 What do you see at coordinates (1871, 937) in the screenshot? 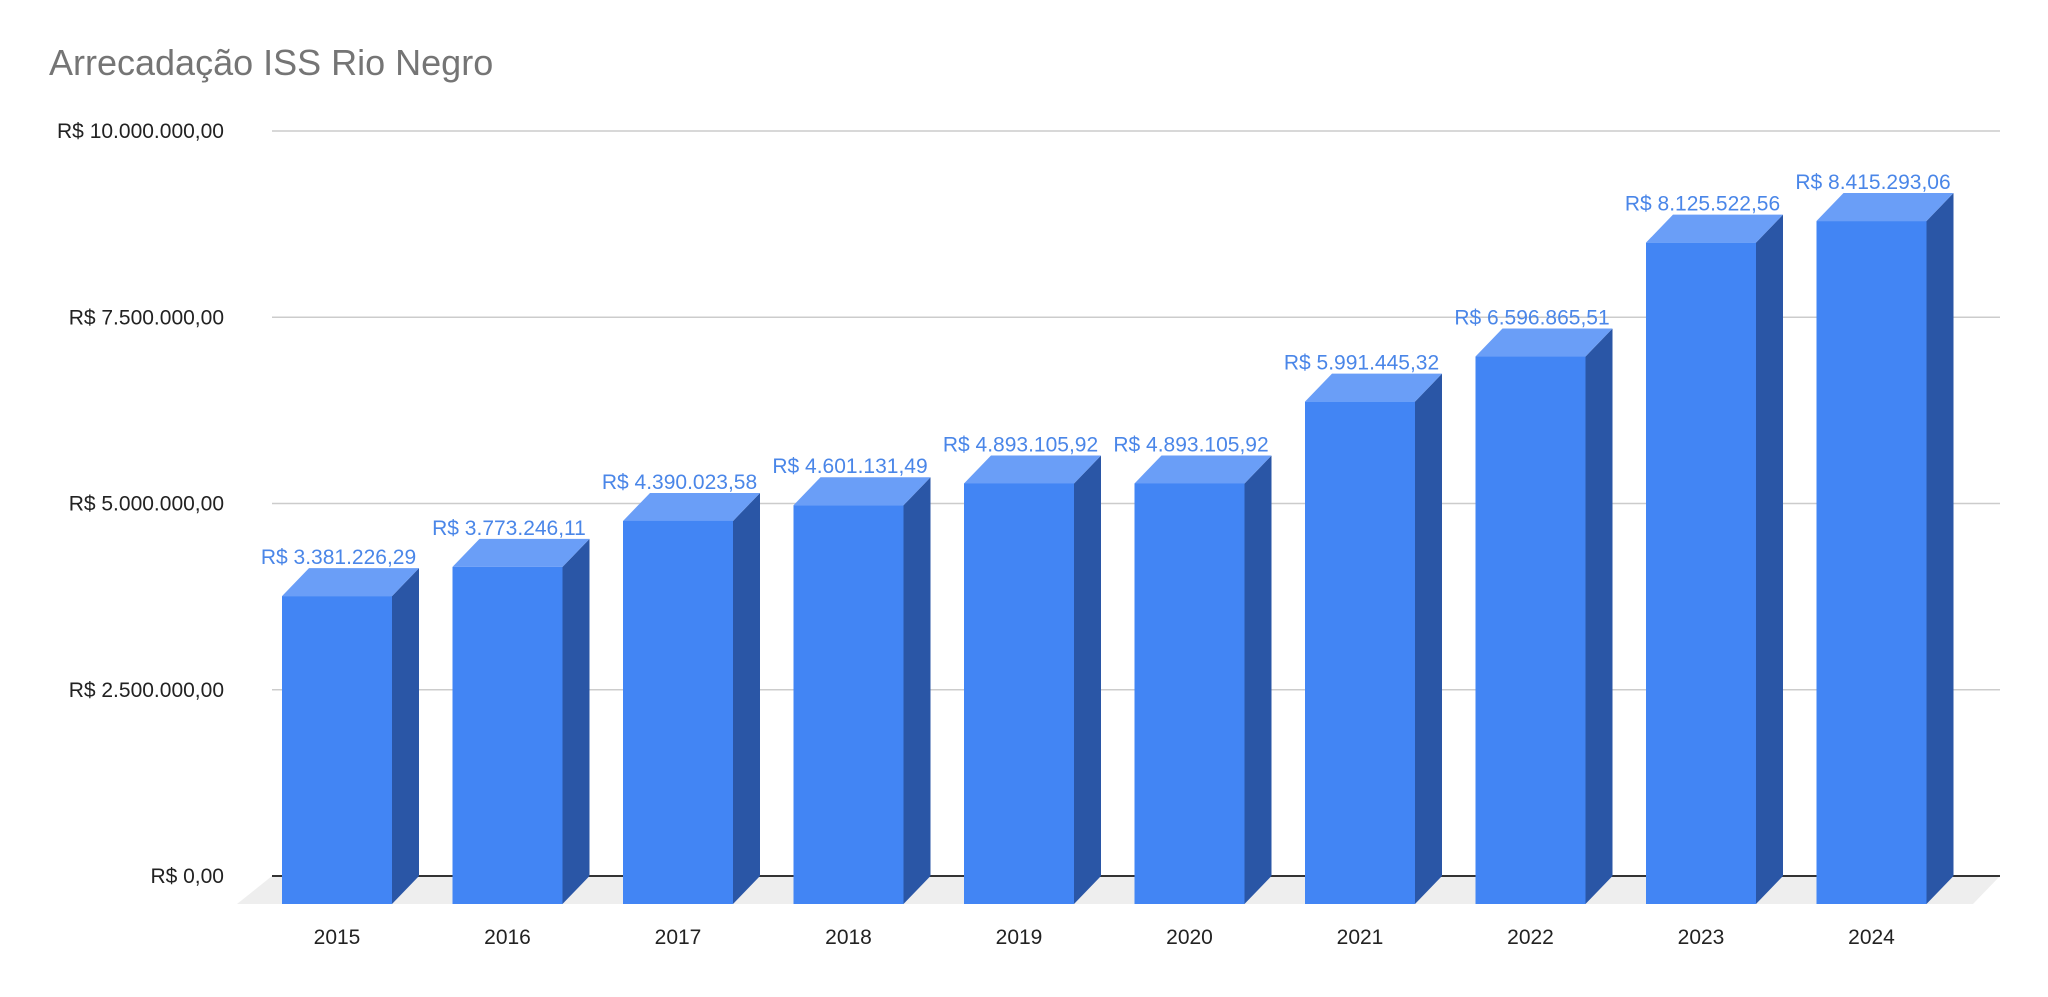
I see `x-tick-label: 2024` at bounding box center [1871, 937].